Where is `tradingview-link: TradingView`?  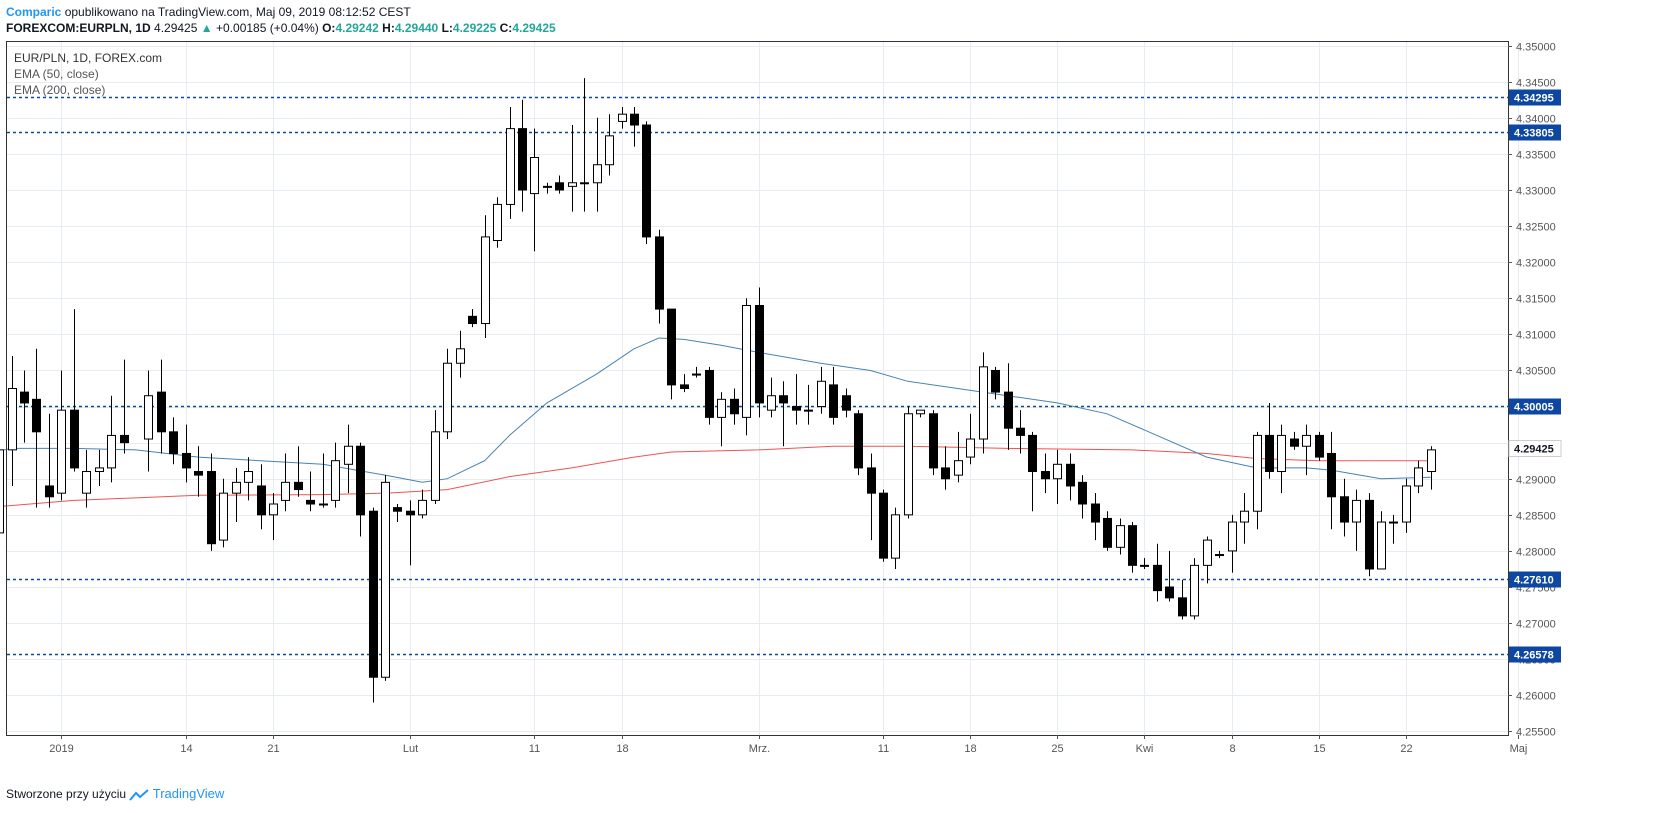
tradingview-link: TradingView is located at coordinates (188, 793).